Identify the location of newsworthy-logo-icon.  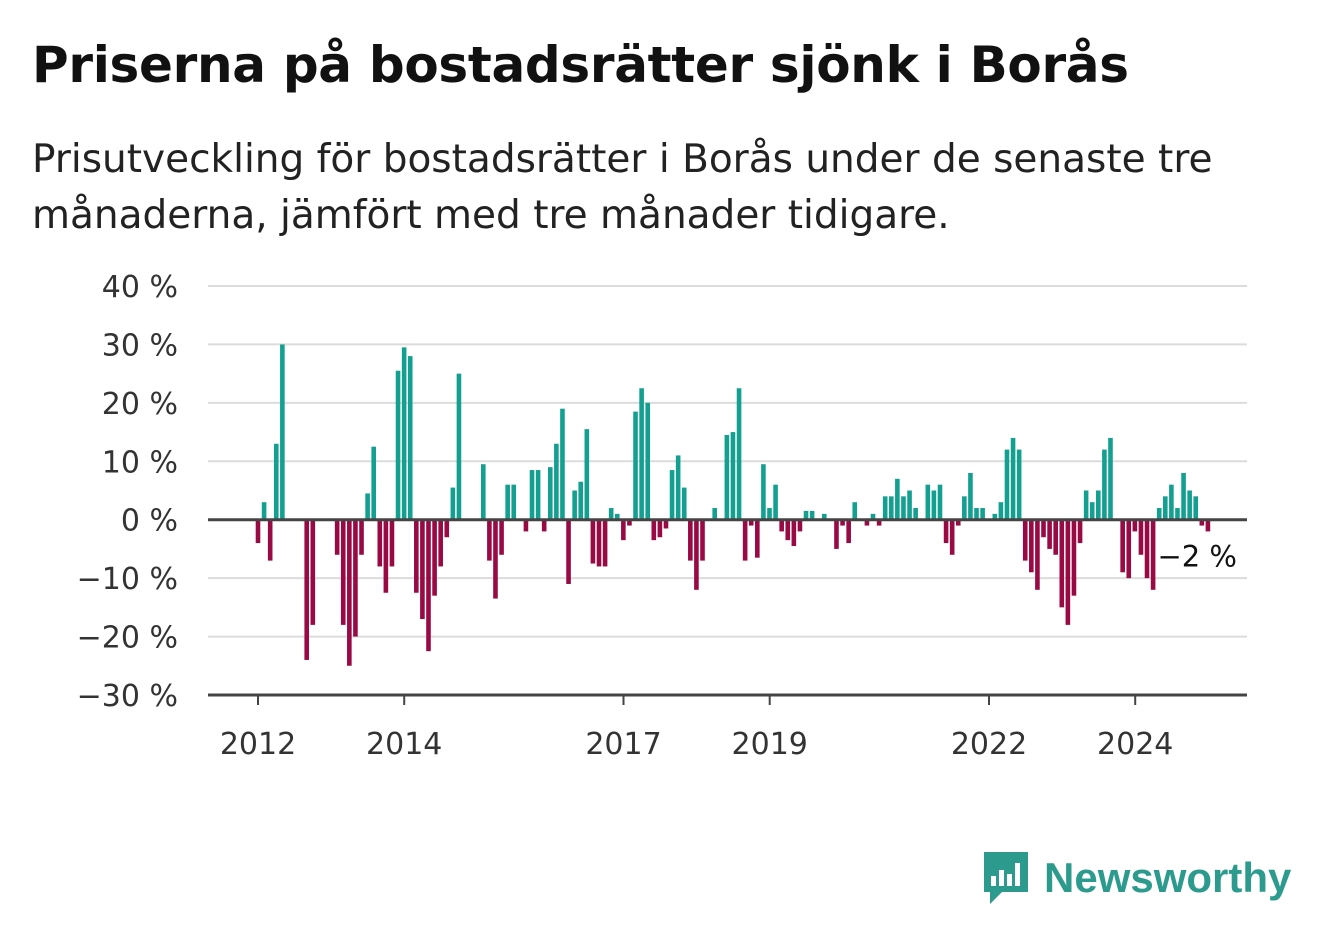
(1006, 878).